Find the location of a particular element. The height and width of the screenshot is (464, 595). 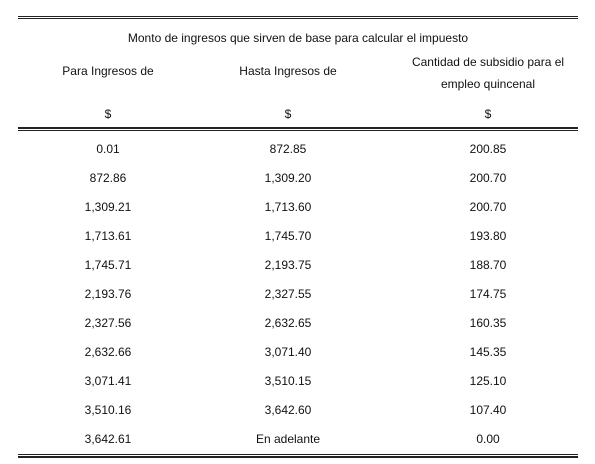

cell-subsidy: 200.85 is located at coordinates (488, 149).